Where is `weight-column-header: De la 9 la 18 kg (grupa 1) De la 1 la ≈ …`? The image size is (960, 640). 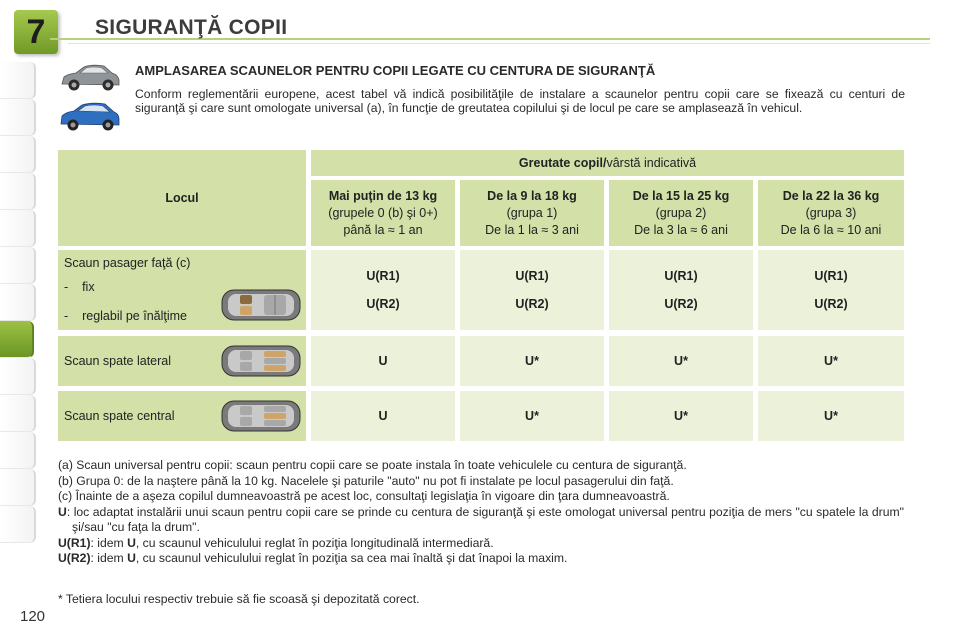
weight-column-header: De la 9 la 18 kg (grupa 1) De la 1 la ≈ … is located at coordinates (532, 213).